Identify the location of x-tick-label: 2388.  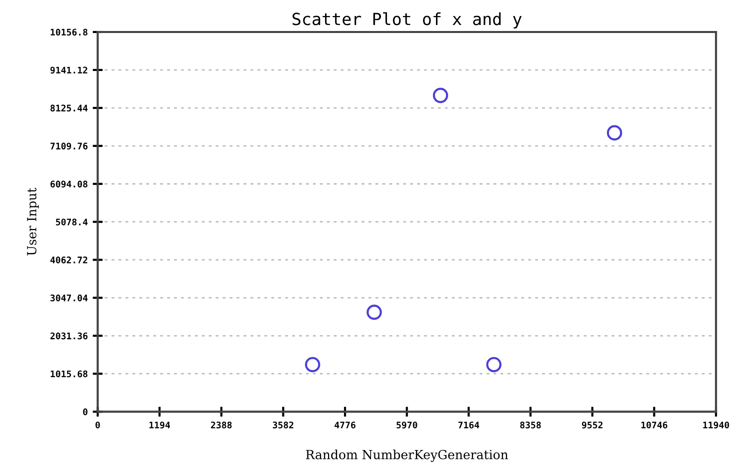
(221, 425).